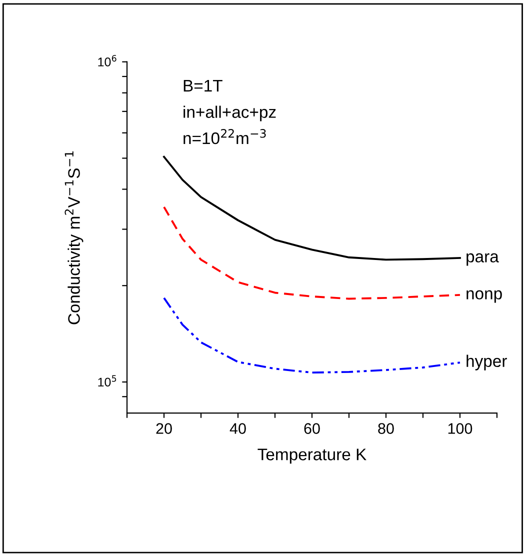 The image size is (527, 557). I want to click on x-tick-label: 20, so click(164, 428).